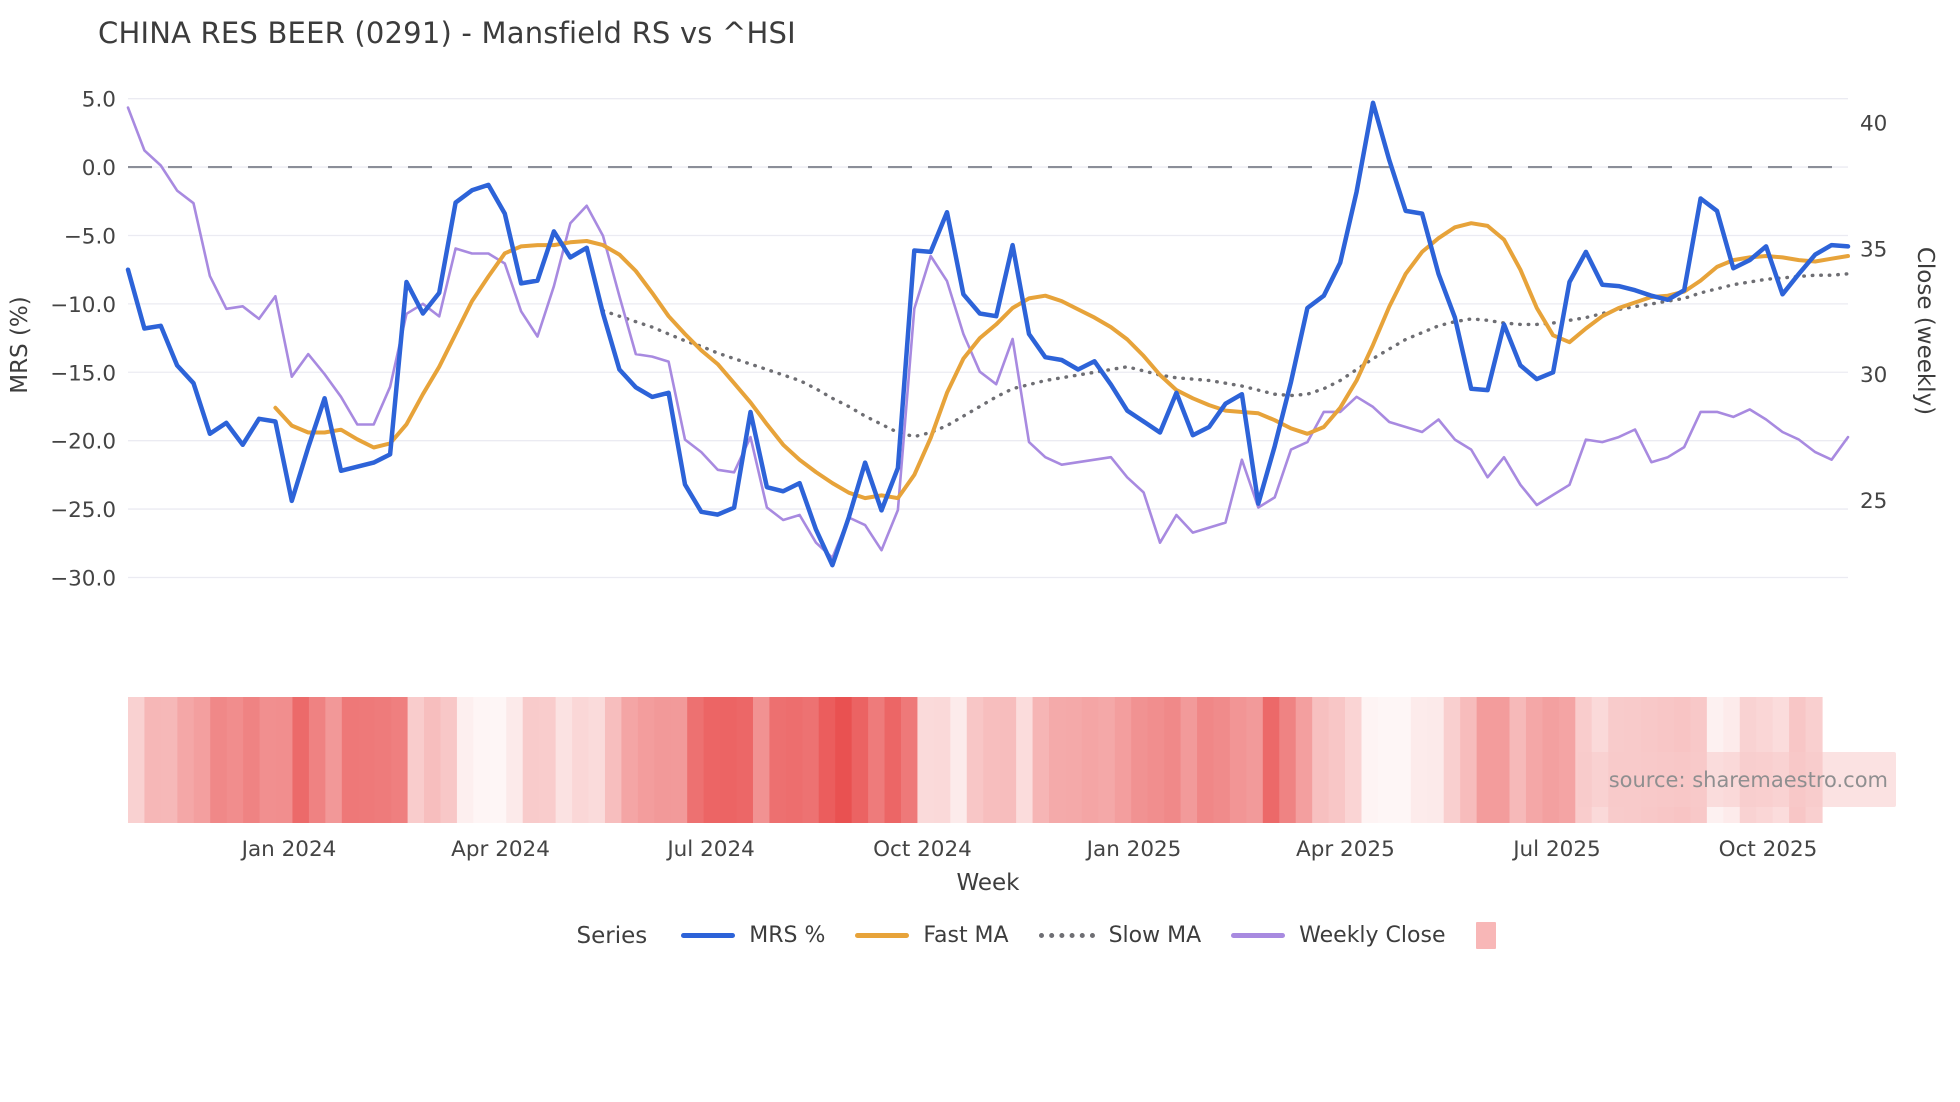 This screenshot has height=1102, width=1960. What do you see at coordinates (83, 373) in the screenshot?
I see `y-left-tick-label: −15.0` at bounding box center [83, 373].